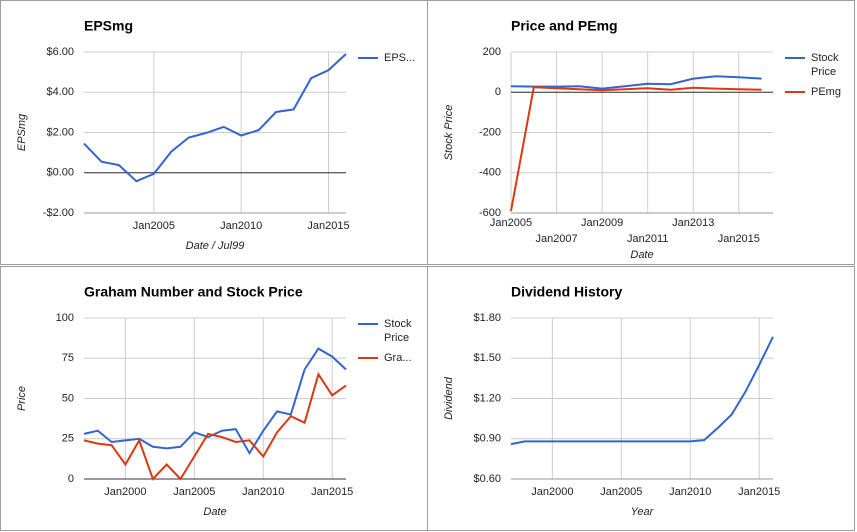  Describe the element at coordinates (566, 292) in the screenshot. I see `chart-title: Dividend History` at that location.